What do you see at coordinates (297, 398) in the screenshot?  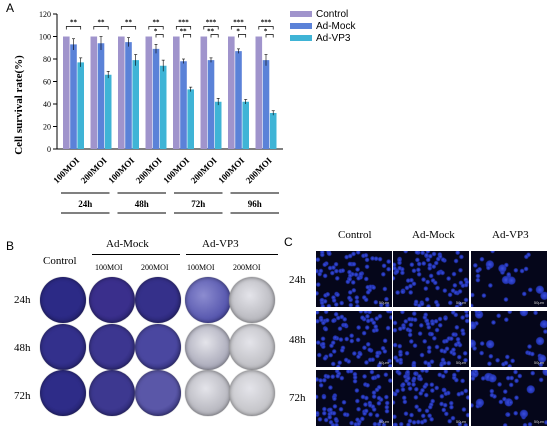 I see `panel-c-row-label: 72h` at bounding box center [297, 398].